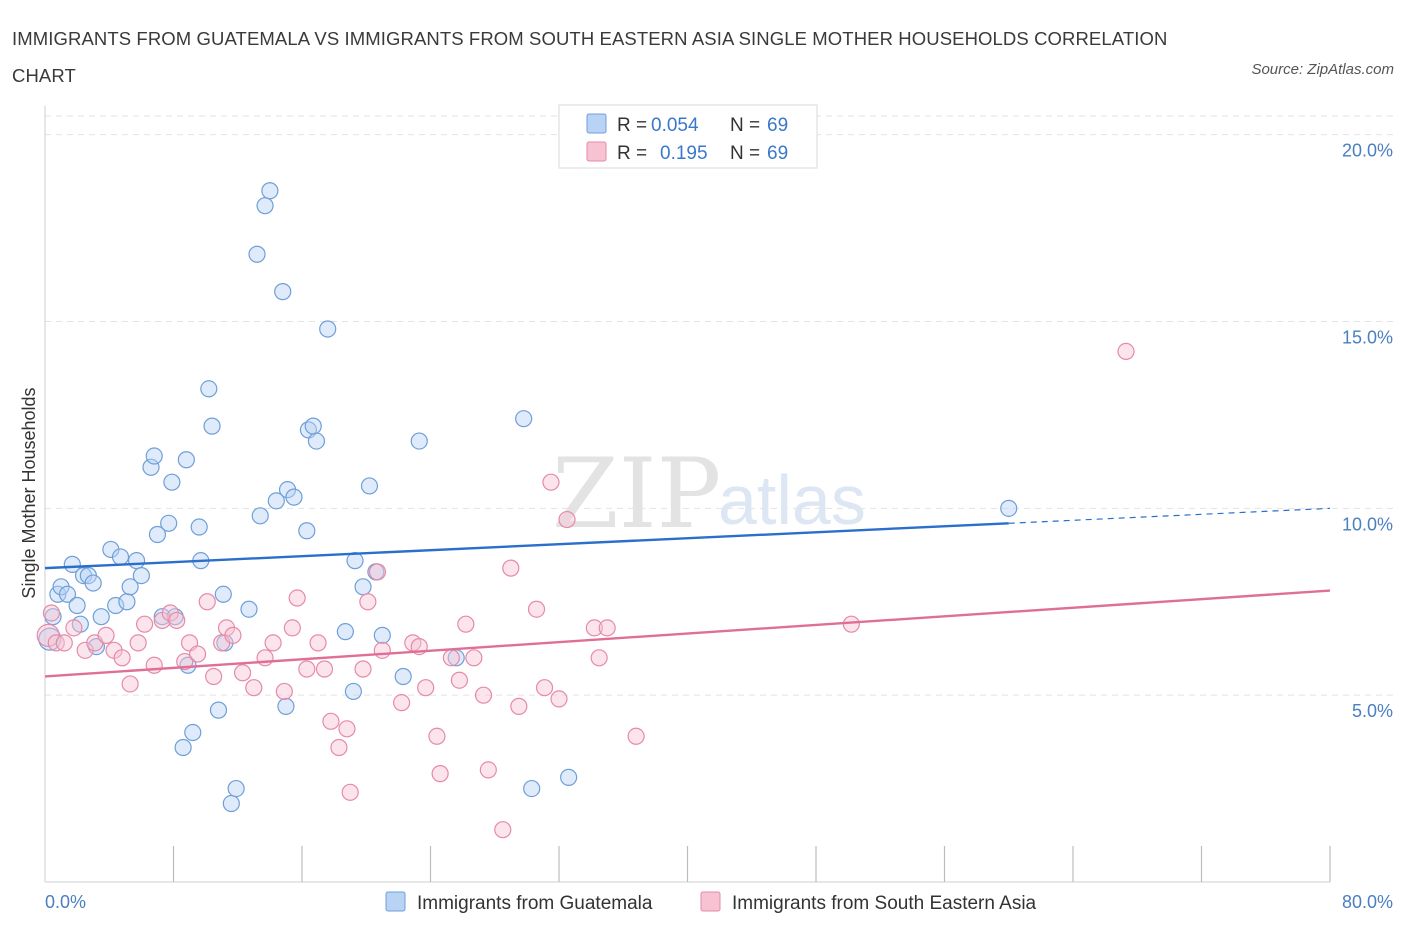  What do you see at coordinates (1367, 151) in the screenshot?
I see `y-tick-label-3: 20.0%` at bounding box center [1367, 151].